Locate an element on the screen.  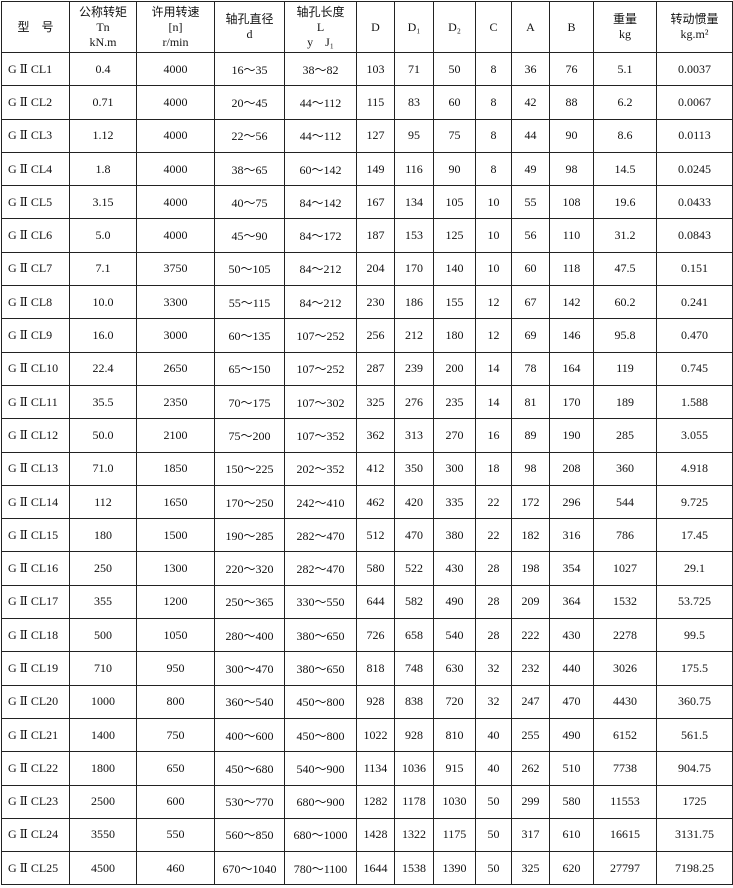
value-cell: 950 is located at coordinates (175, 668).